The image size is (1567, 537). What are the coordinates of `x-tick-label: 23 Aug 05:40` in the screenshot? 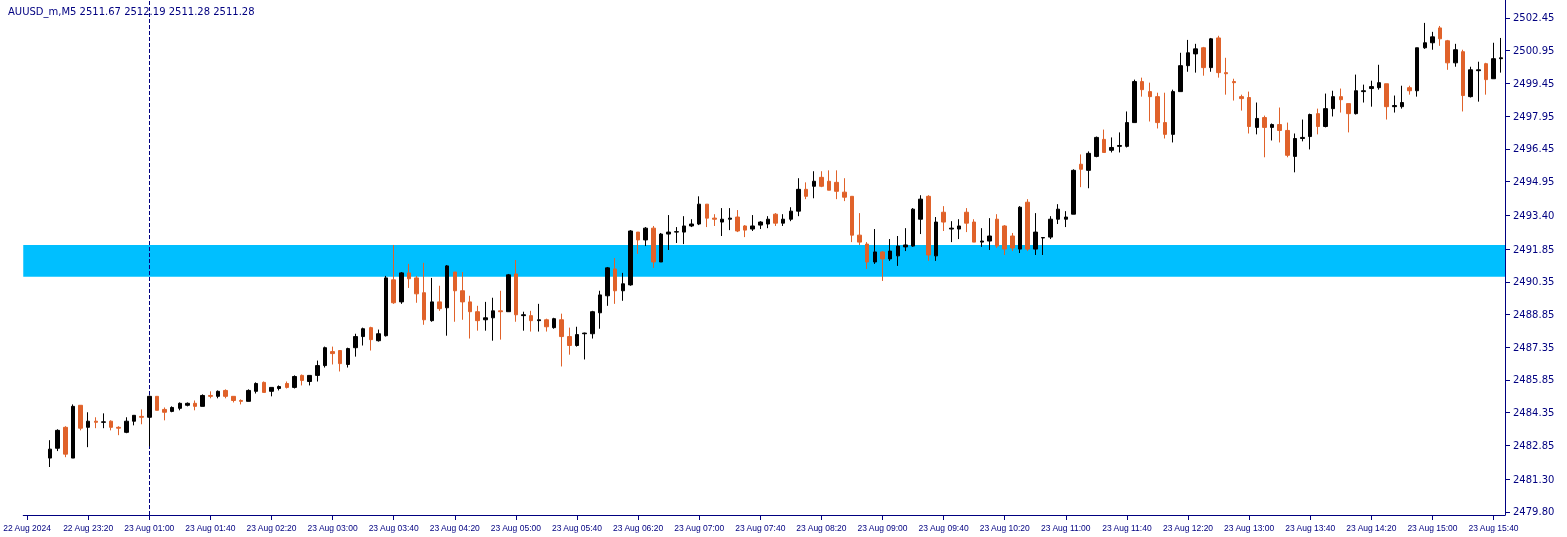 It's located at (577, 527).